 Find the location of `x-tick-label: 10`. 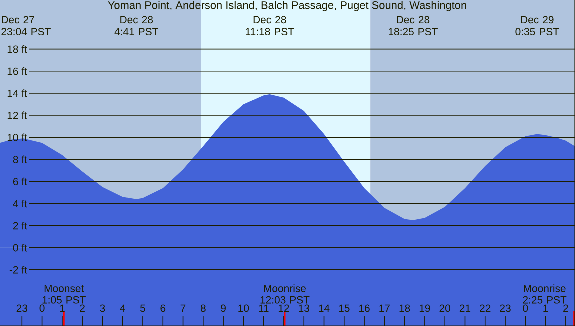

x-tick-label: 10 is located at coordinates (244, 308).